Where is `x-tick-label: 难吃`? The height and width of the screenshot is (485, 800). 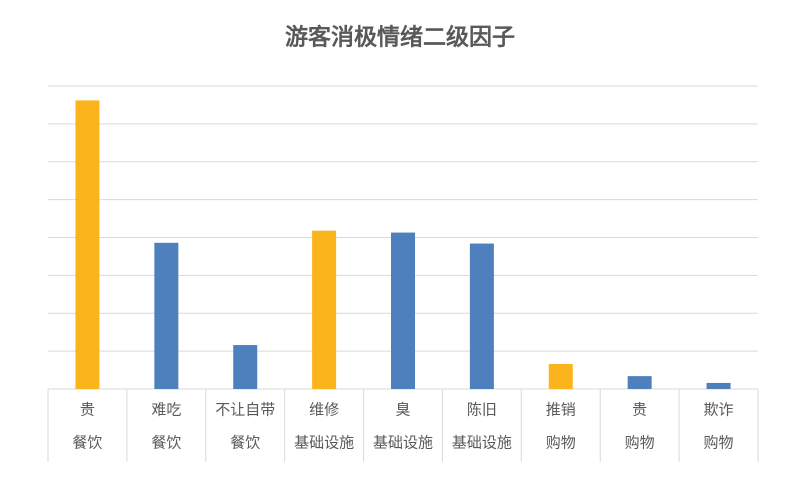
x-tick-label: 难吃 is located at coordinates (166, 410).